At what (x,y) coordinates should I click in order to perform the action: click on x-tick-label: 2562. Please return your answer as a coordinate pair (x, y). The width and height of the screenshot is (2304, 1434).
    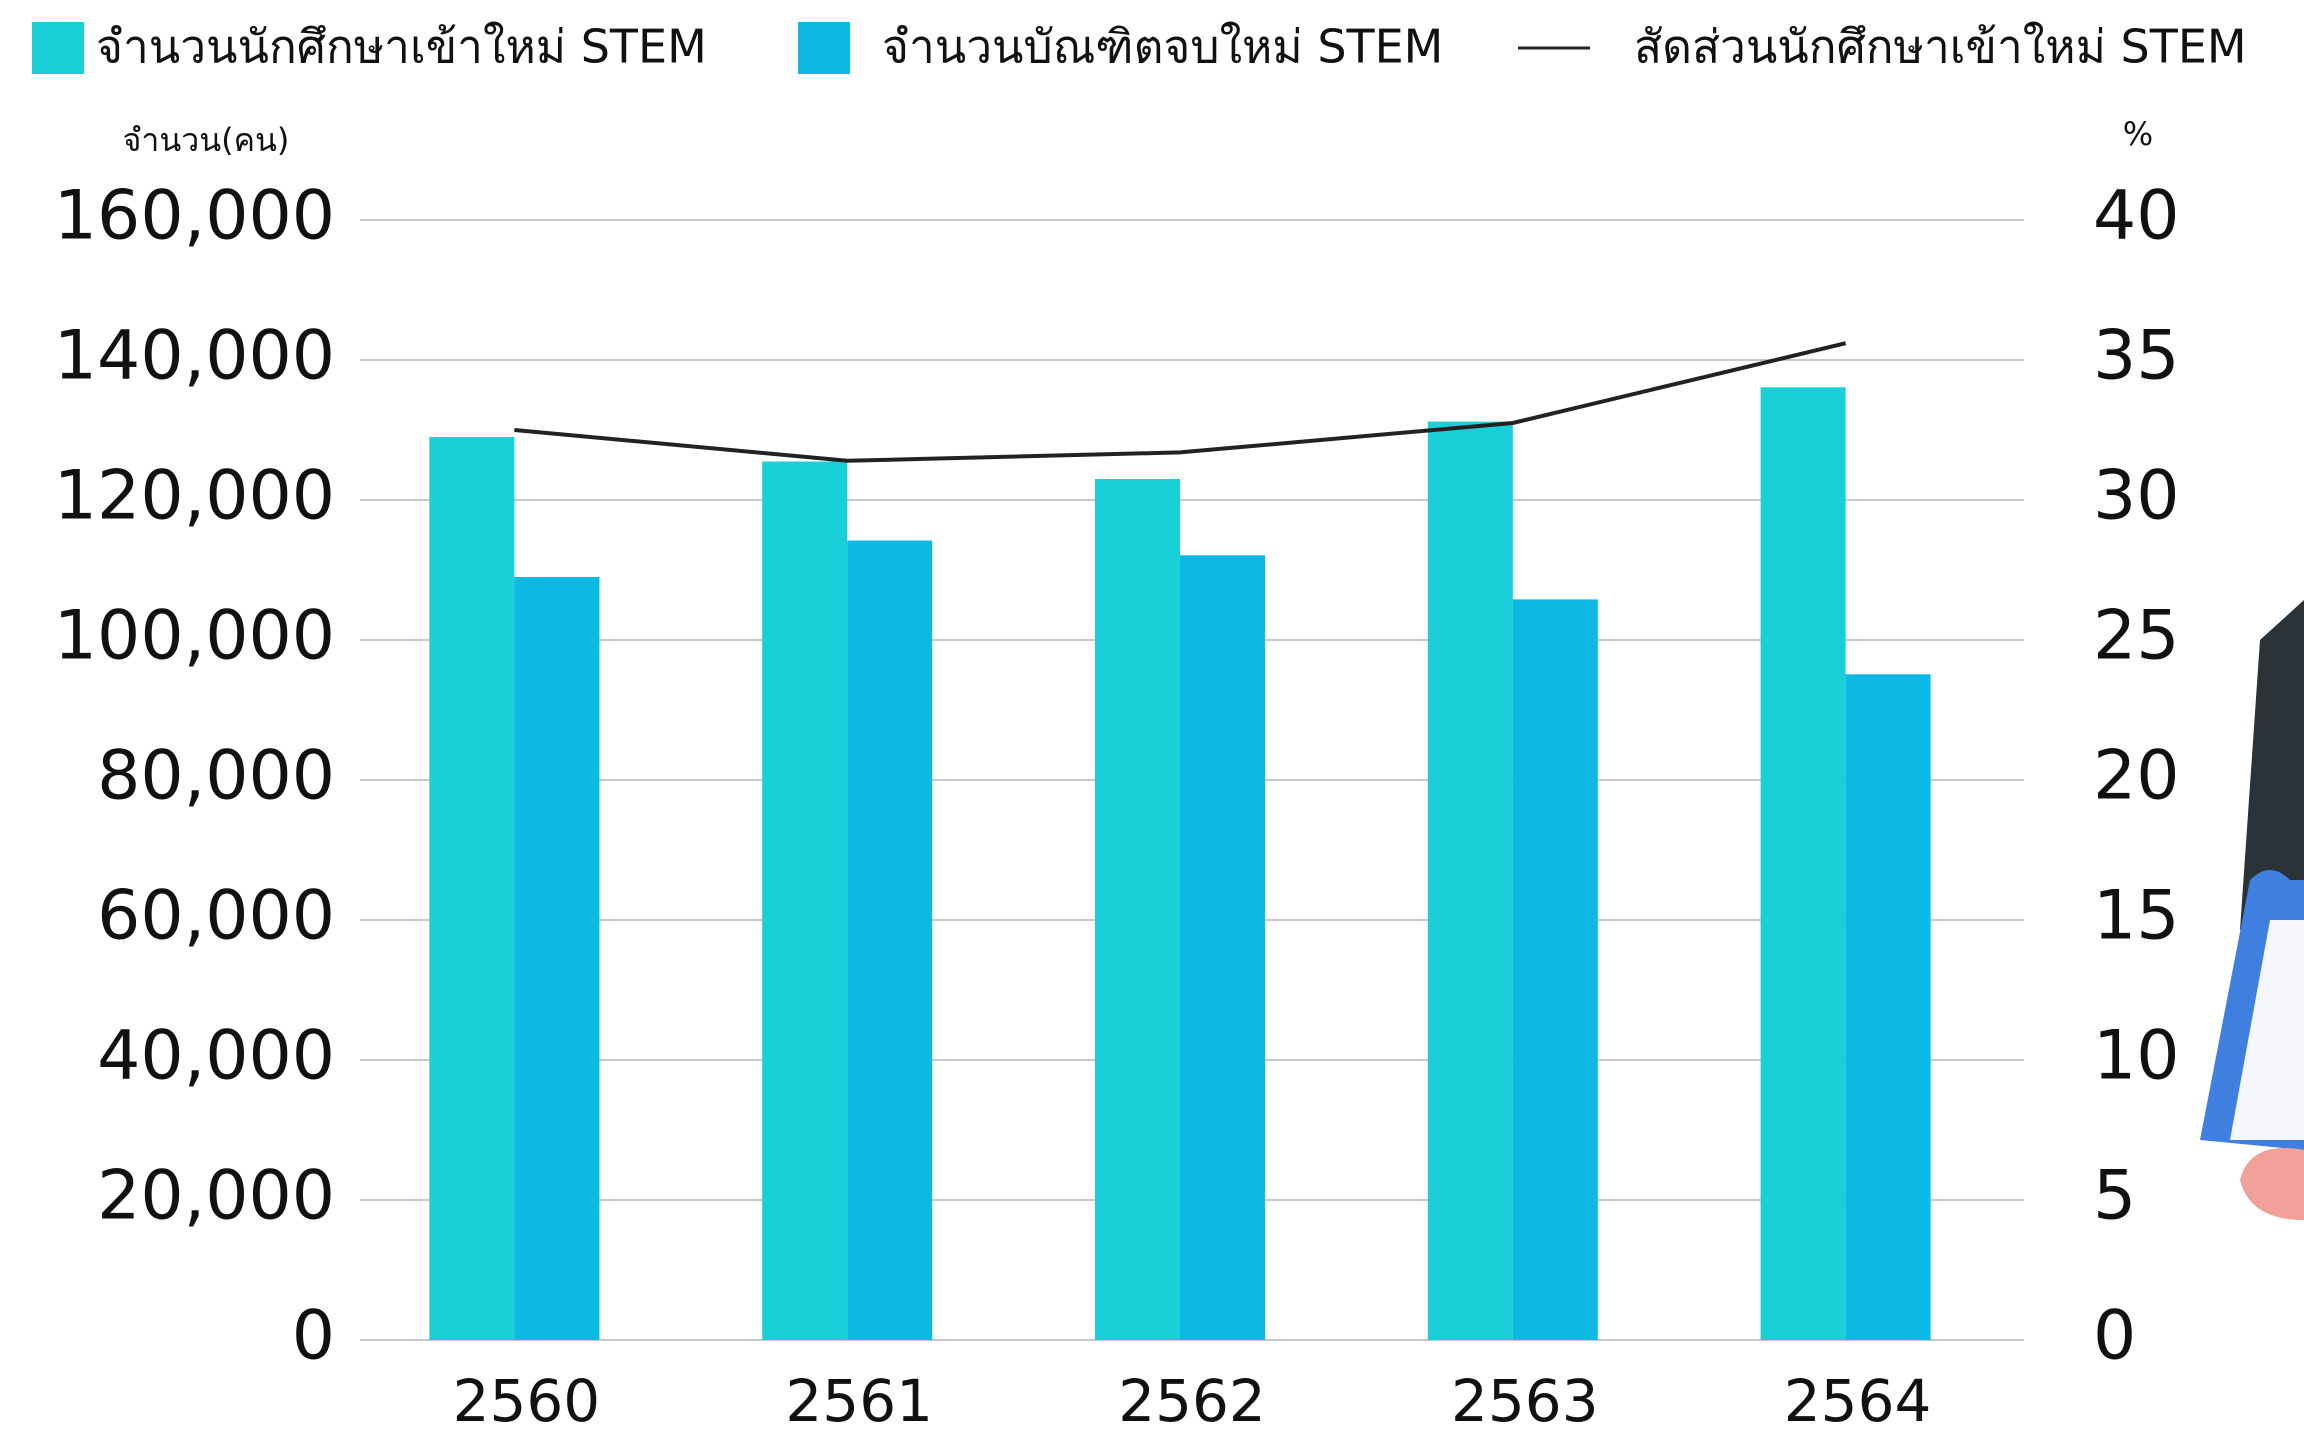
    Looking at the image, I should click on (1192, 1400).